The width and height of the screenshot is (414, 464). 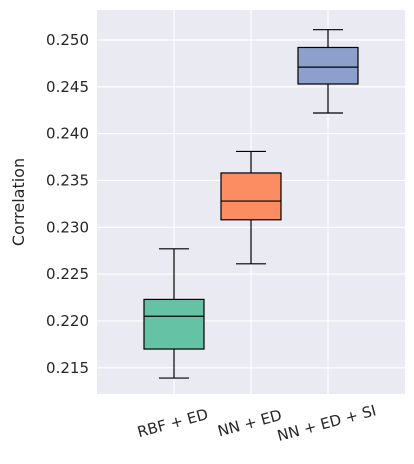 I want to click on y-tick-label: 0.230, so click(x=67, y=227).